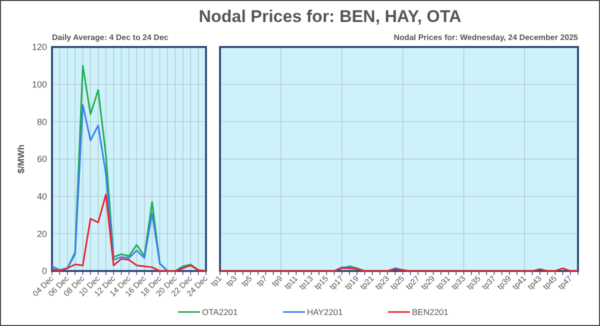 The width and height of the screenshot is (600, 326). Describe the element at coordinates (41, 233) in the screenshot. I see `y-tick-label: 20` at that location.